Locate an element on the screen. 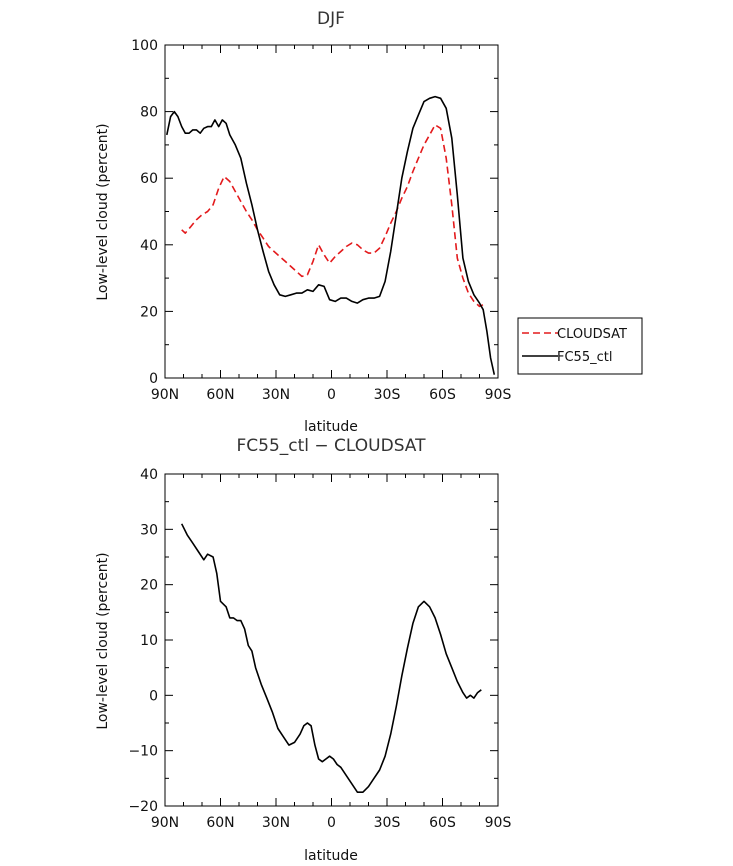 This screenshot has width=733, height=866. y-tick-label: 60 is located at coordinates (149, 179).